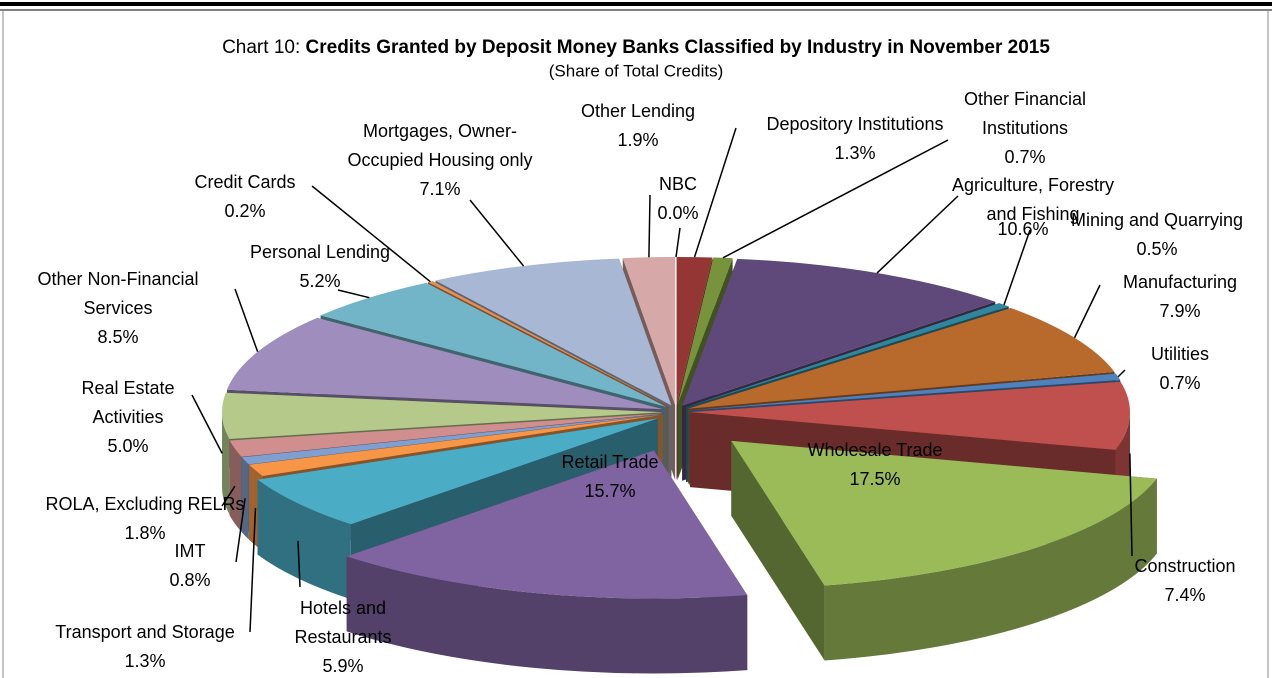 This screenshot has width=1272, height=678. Describe the element at coordinates (609, 476) in the screenshot. I see `slice-label: Retail Trade 15.7%` at that location.